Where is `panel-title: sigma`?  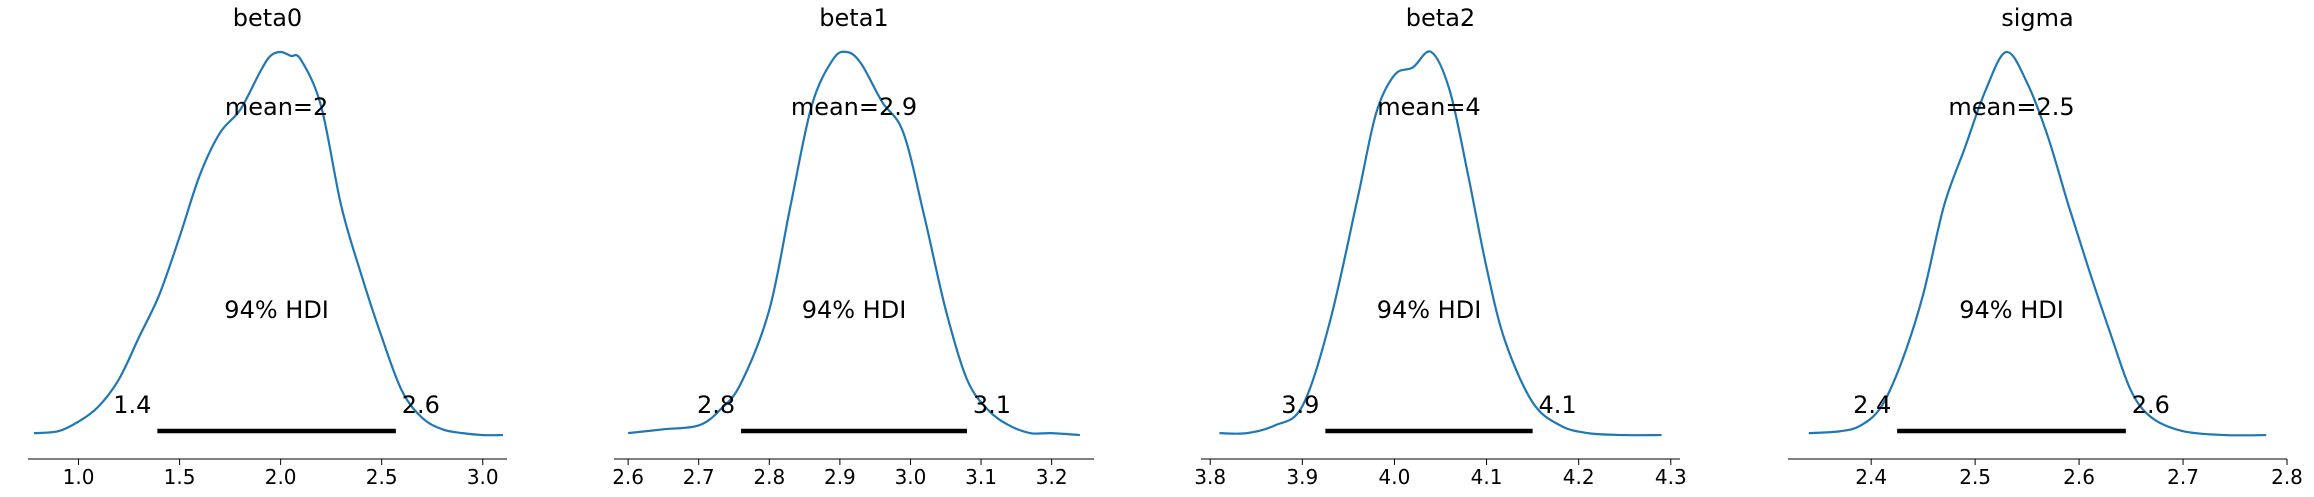
panel-title: sigma is located at coordinates (2037, 18).